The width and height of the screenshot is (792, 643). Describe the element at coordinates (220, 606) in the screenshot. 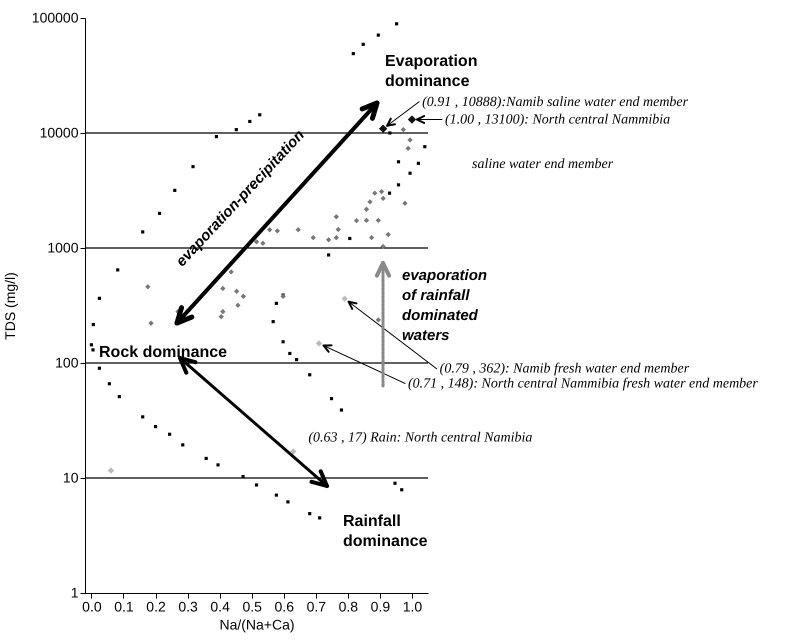

I see `x-tick-label: 0.4` at that location.